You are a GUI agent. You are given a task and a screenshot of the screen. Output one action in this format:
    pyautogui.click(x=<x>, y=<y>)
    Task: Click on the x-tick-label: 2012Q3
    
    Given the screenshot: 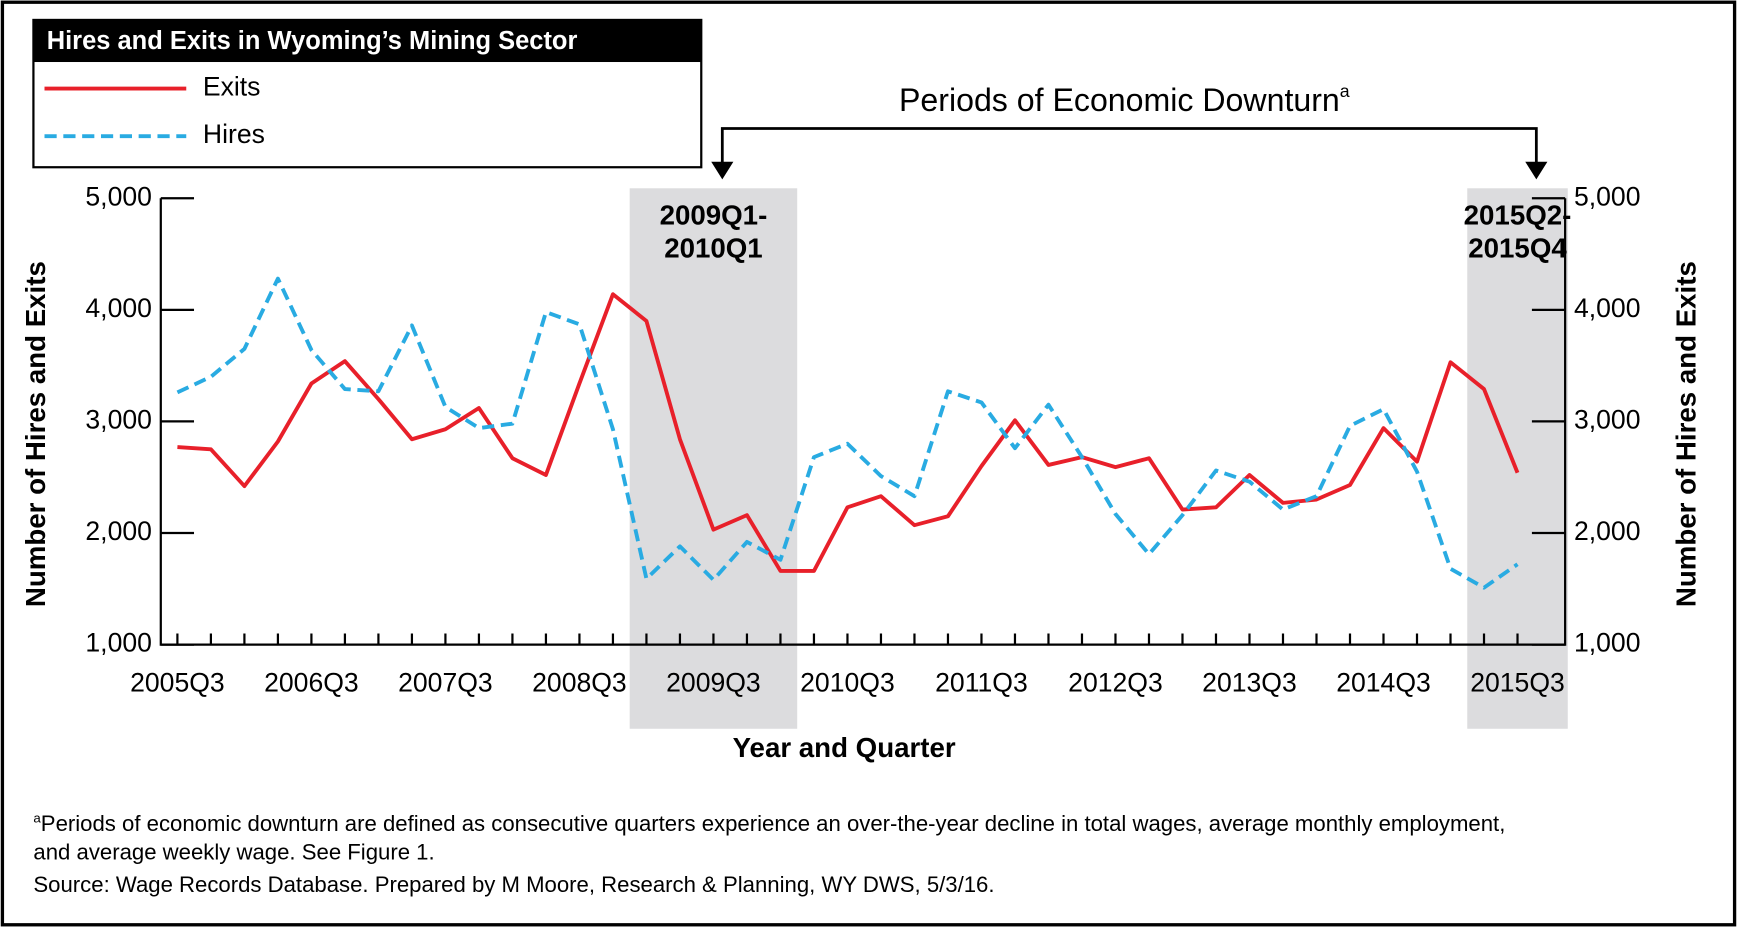 What is the action you would take?
    pyautogui.click(x=1115, y=682)
    